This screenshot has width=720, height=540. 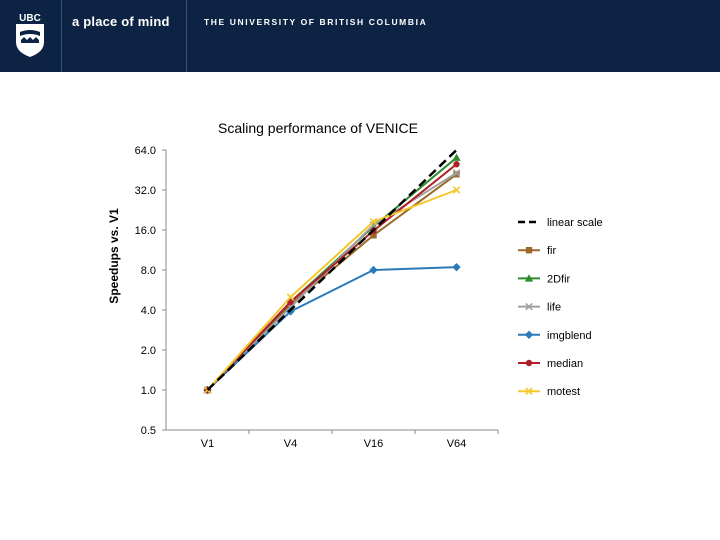 What do you see at coordinates (554, 308) in the screenshot?
I see `legend-label-life: life` at bounding box center [554, 308].